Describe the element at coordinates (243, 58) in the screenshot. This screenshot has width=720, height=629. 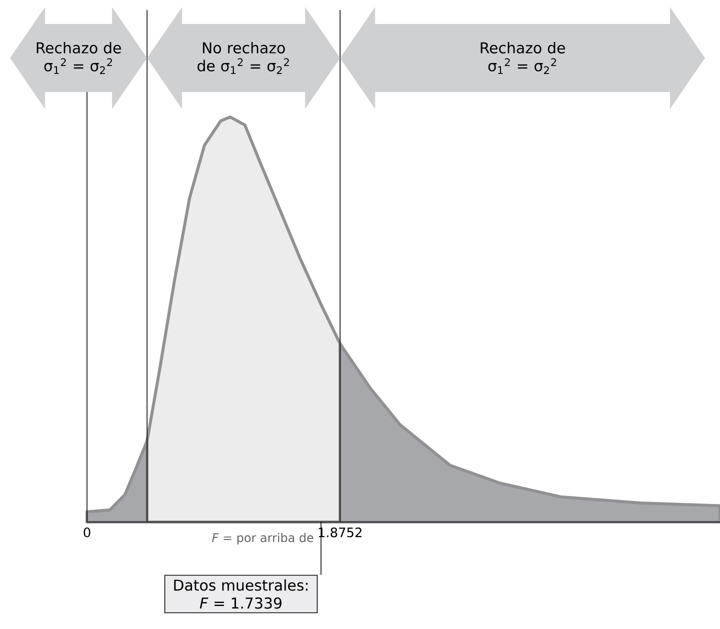
I see `text: No rechazo de σ$_{1}$$^{2}$ = σ$_{2}$2` at that location.